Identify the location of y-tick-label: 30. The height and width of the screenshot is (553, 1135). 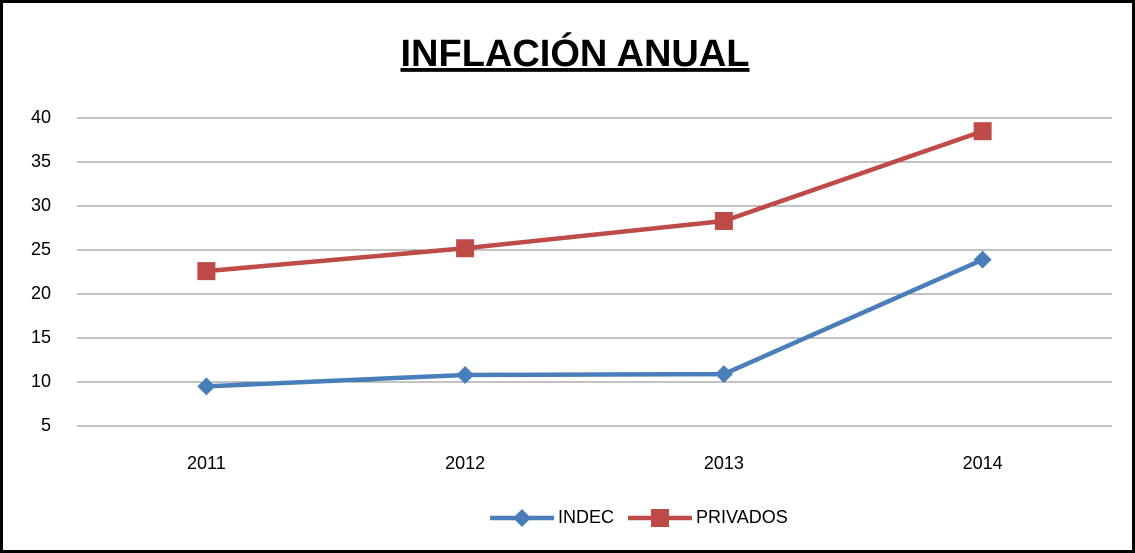
(41, 205).